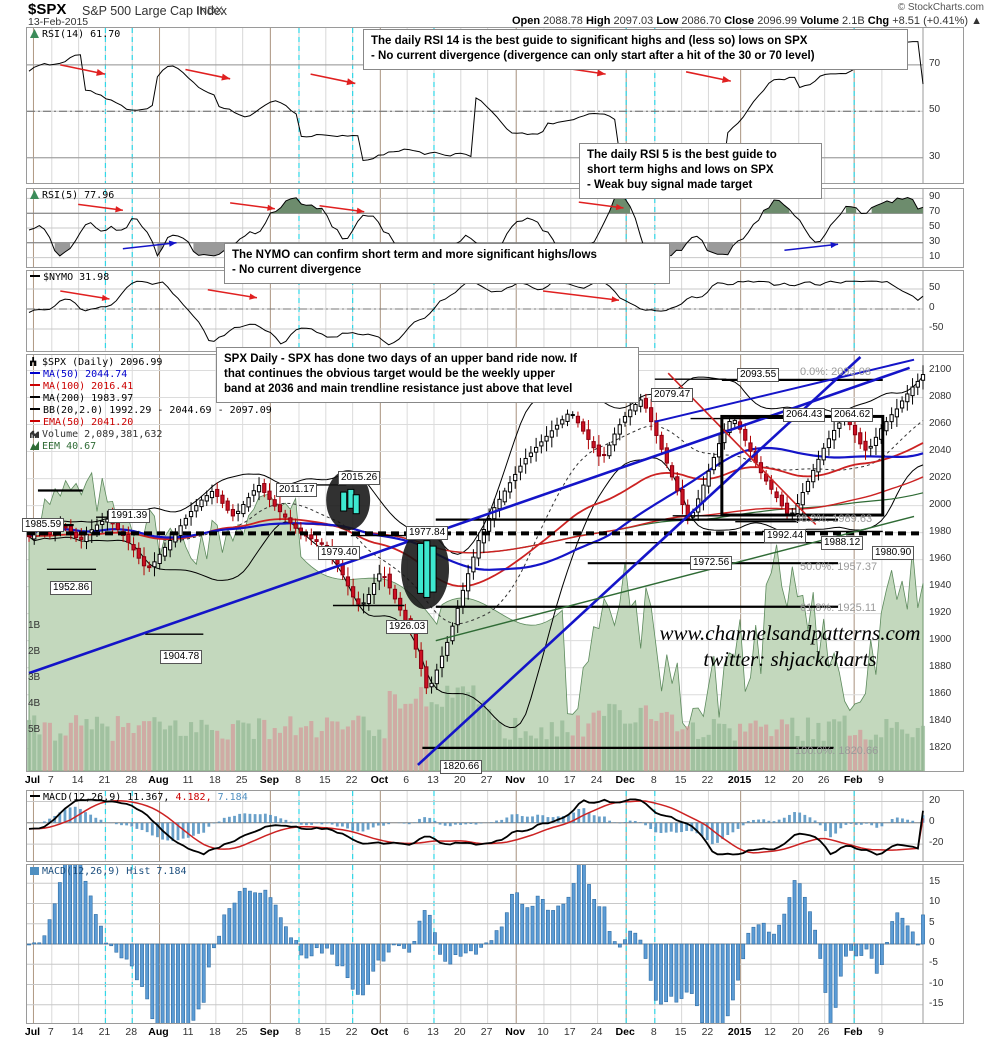 This screenshot has width=990, height=1051. I want to click on fib-level-label: 38.2%: 1989.63, so click(834, 519).